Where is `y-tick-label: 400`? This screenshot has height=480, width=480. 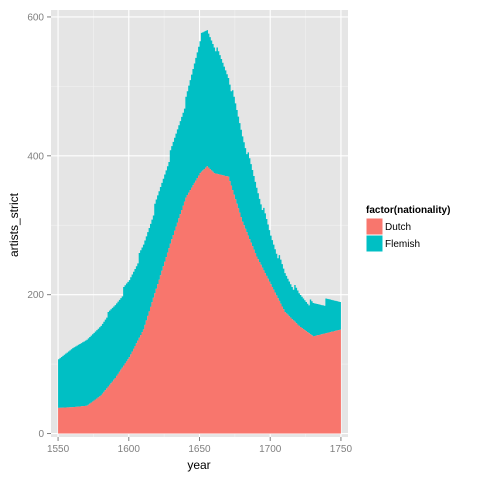
y-tick-label: 400 is located at coordinates (35, 156).